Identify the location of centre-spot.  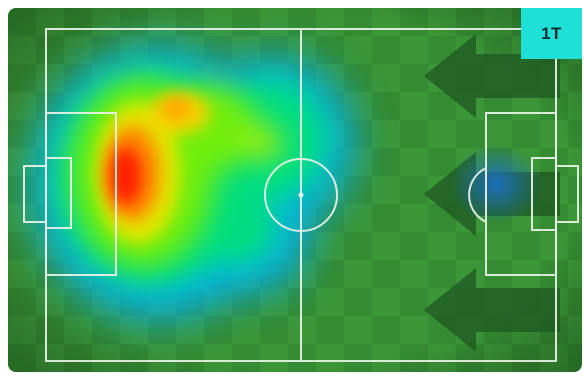
(301, 195).